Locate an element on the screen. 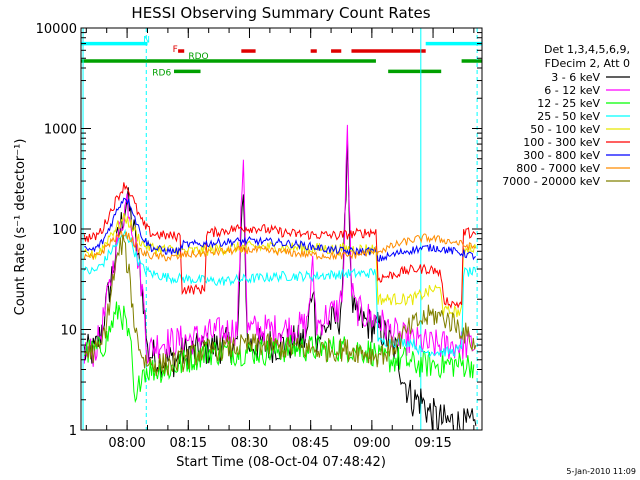 The height and width of the screenshot is (480, 640). footer-date: 5-Jan-2010 11:09 is located at coordinates (601, 471).